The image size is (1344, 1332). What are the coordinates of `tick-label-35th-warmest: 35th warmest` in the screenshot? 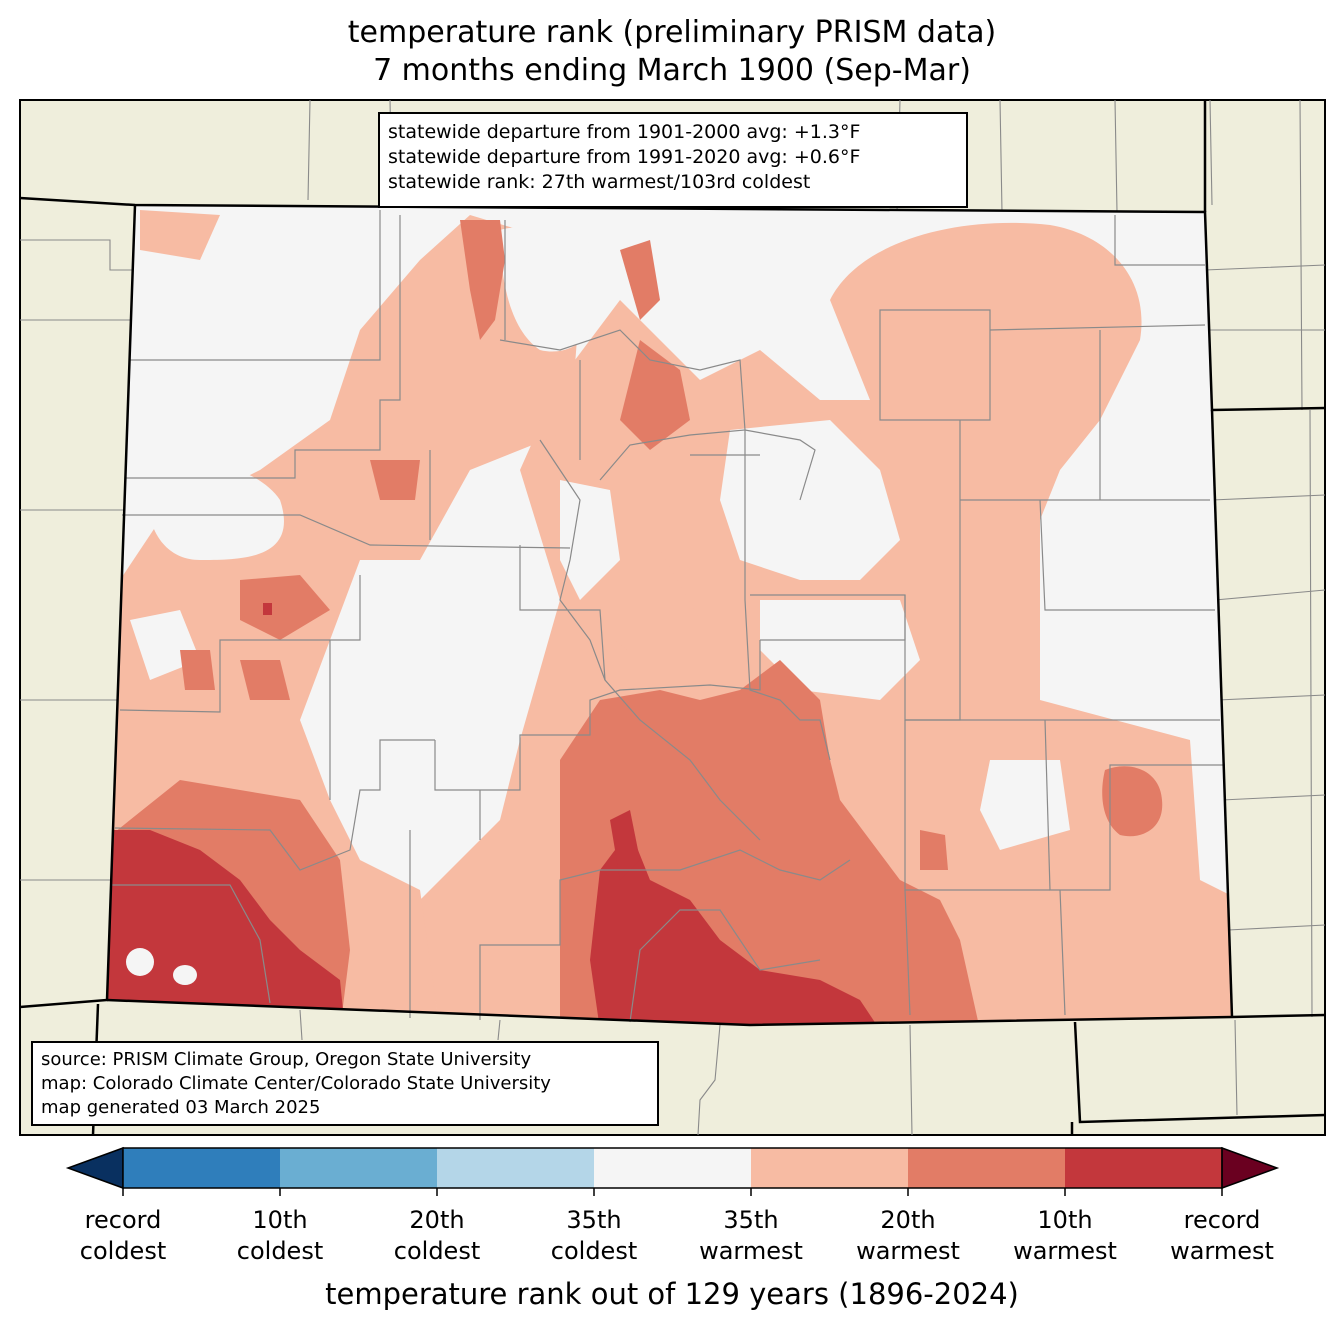 It's located at (751, 1235).